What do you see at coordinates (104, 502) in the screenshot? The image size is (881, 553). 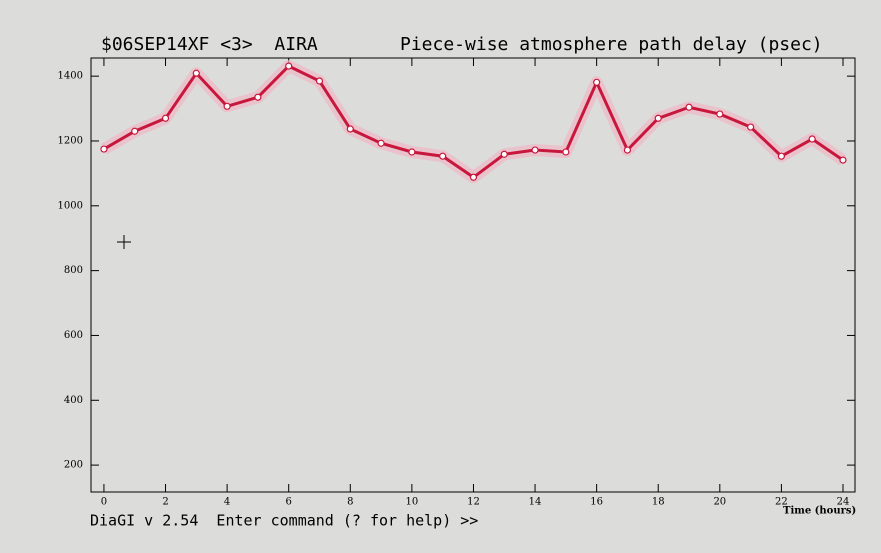 I see `x-tick-label: 0` at bounding box center [104, 502].